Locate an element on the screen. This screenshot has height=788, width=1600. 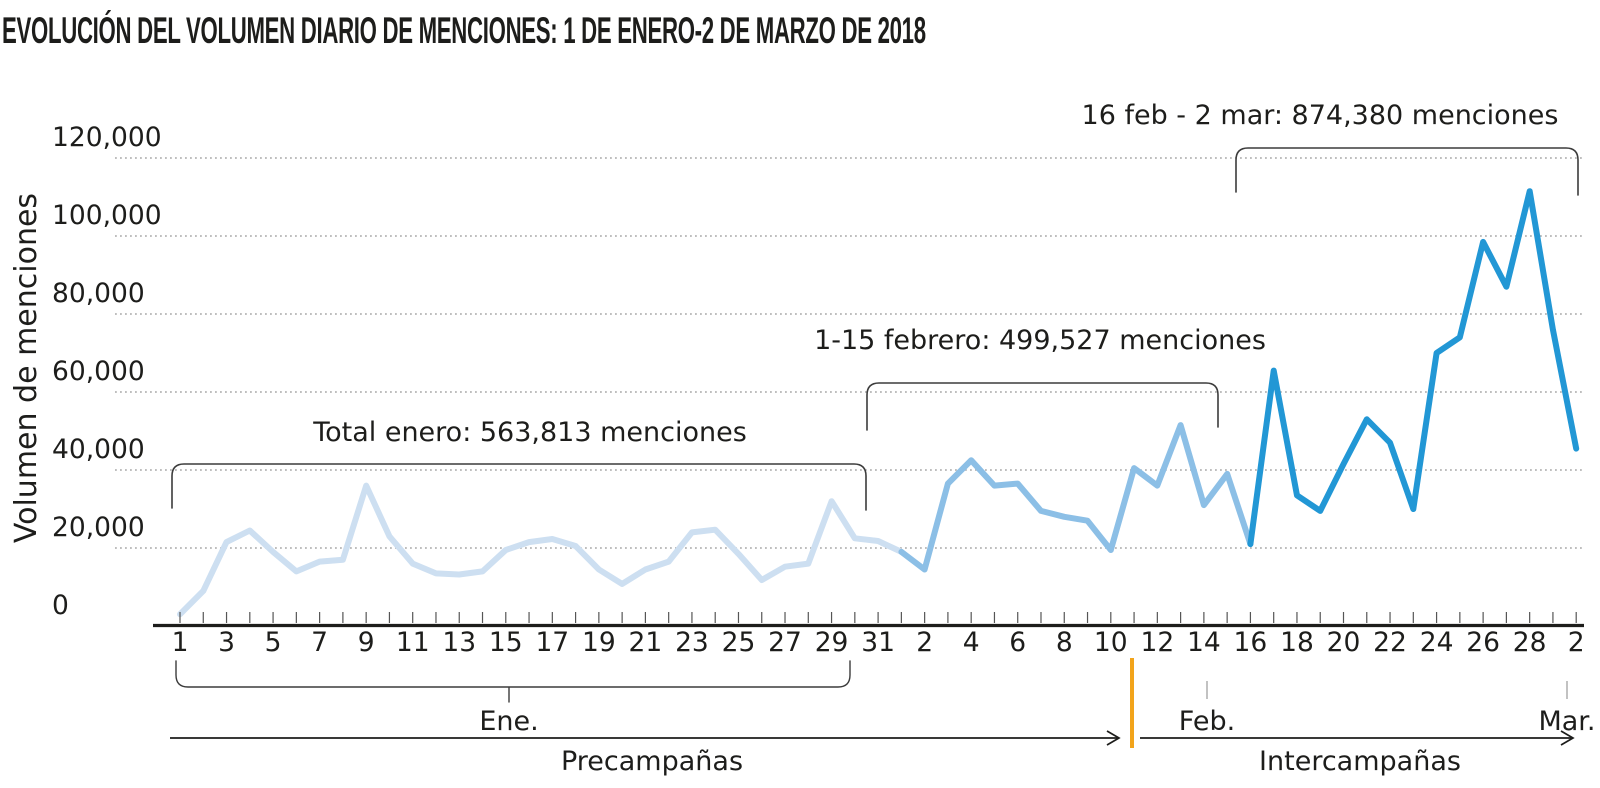
y-axis-title: Volumen de menciones is located at coordinates (26, 368).